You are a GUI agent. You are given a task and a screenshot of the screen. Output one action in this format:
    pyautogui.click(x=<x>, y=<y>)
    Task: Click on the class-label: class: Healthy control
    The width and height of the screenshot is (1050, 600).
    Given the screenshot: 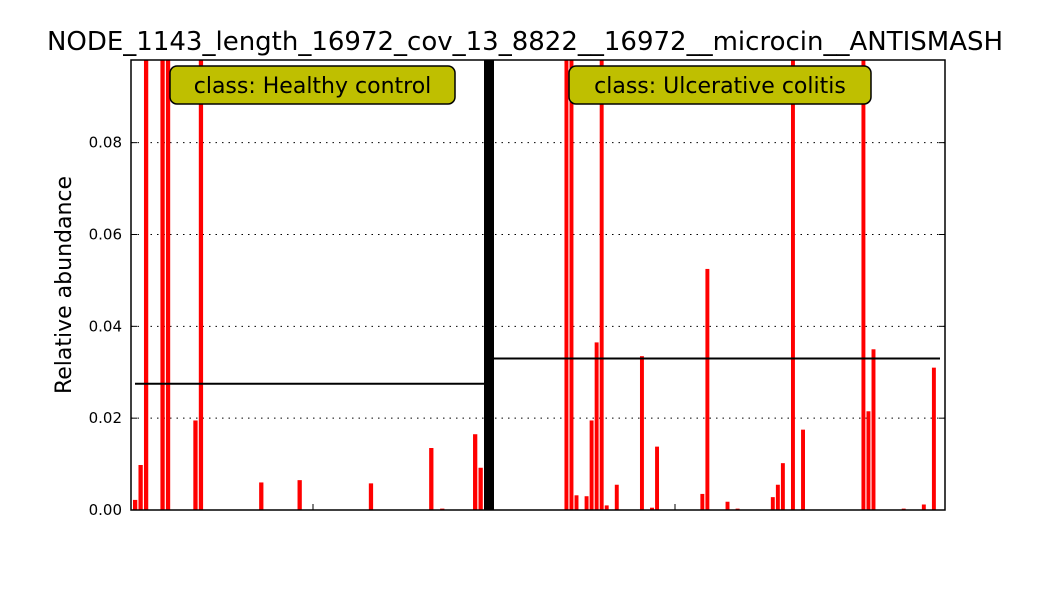 What is the action you would take?
    pyautogui.click(x=313, y=86)
    